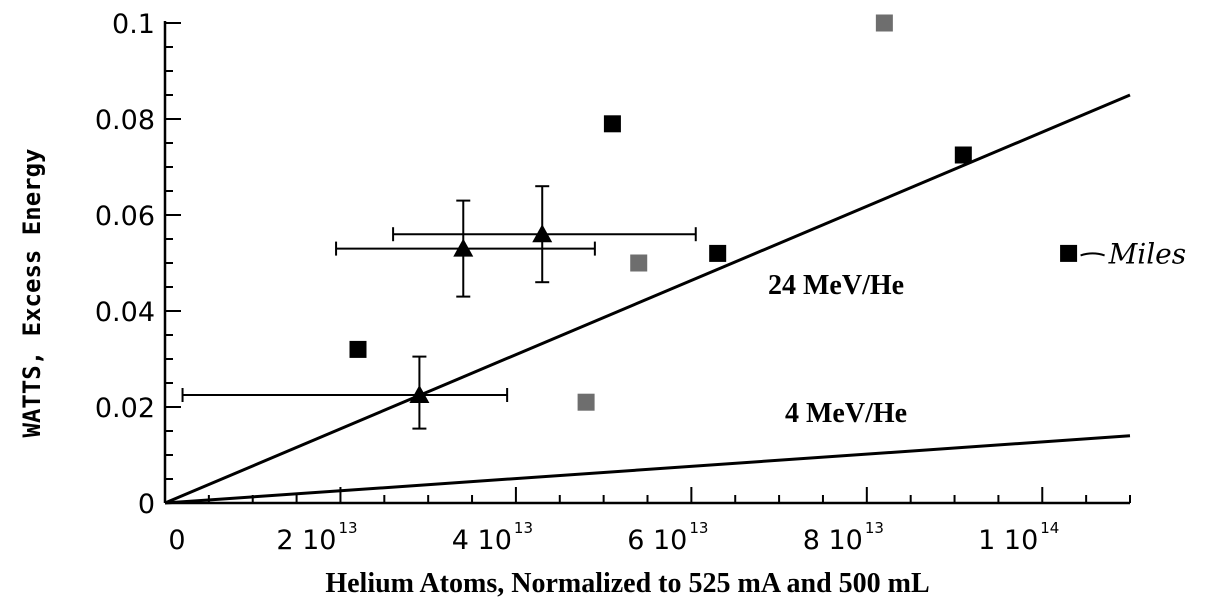 Image resolution: width=1216 pixels, height=606 pixels. I want to click on y-tick-label: 0.08, so click(125, 120).